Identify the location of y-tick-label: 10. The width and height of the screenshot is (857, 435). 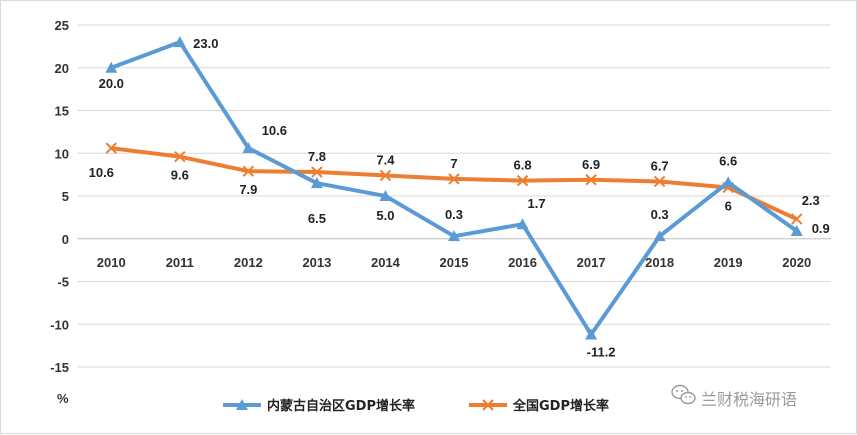
(62, 153).